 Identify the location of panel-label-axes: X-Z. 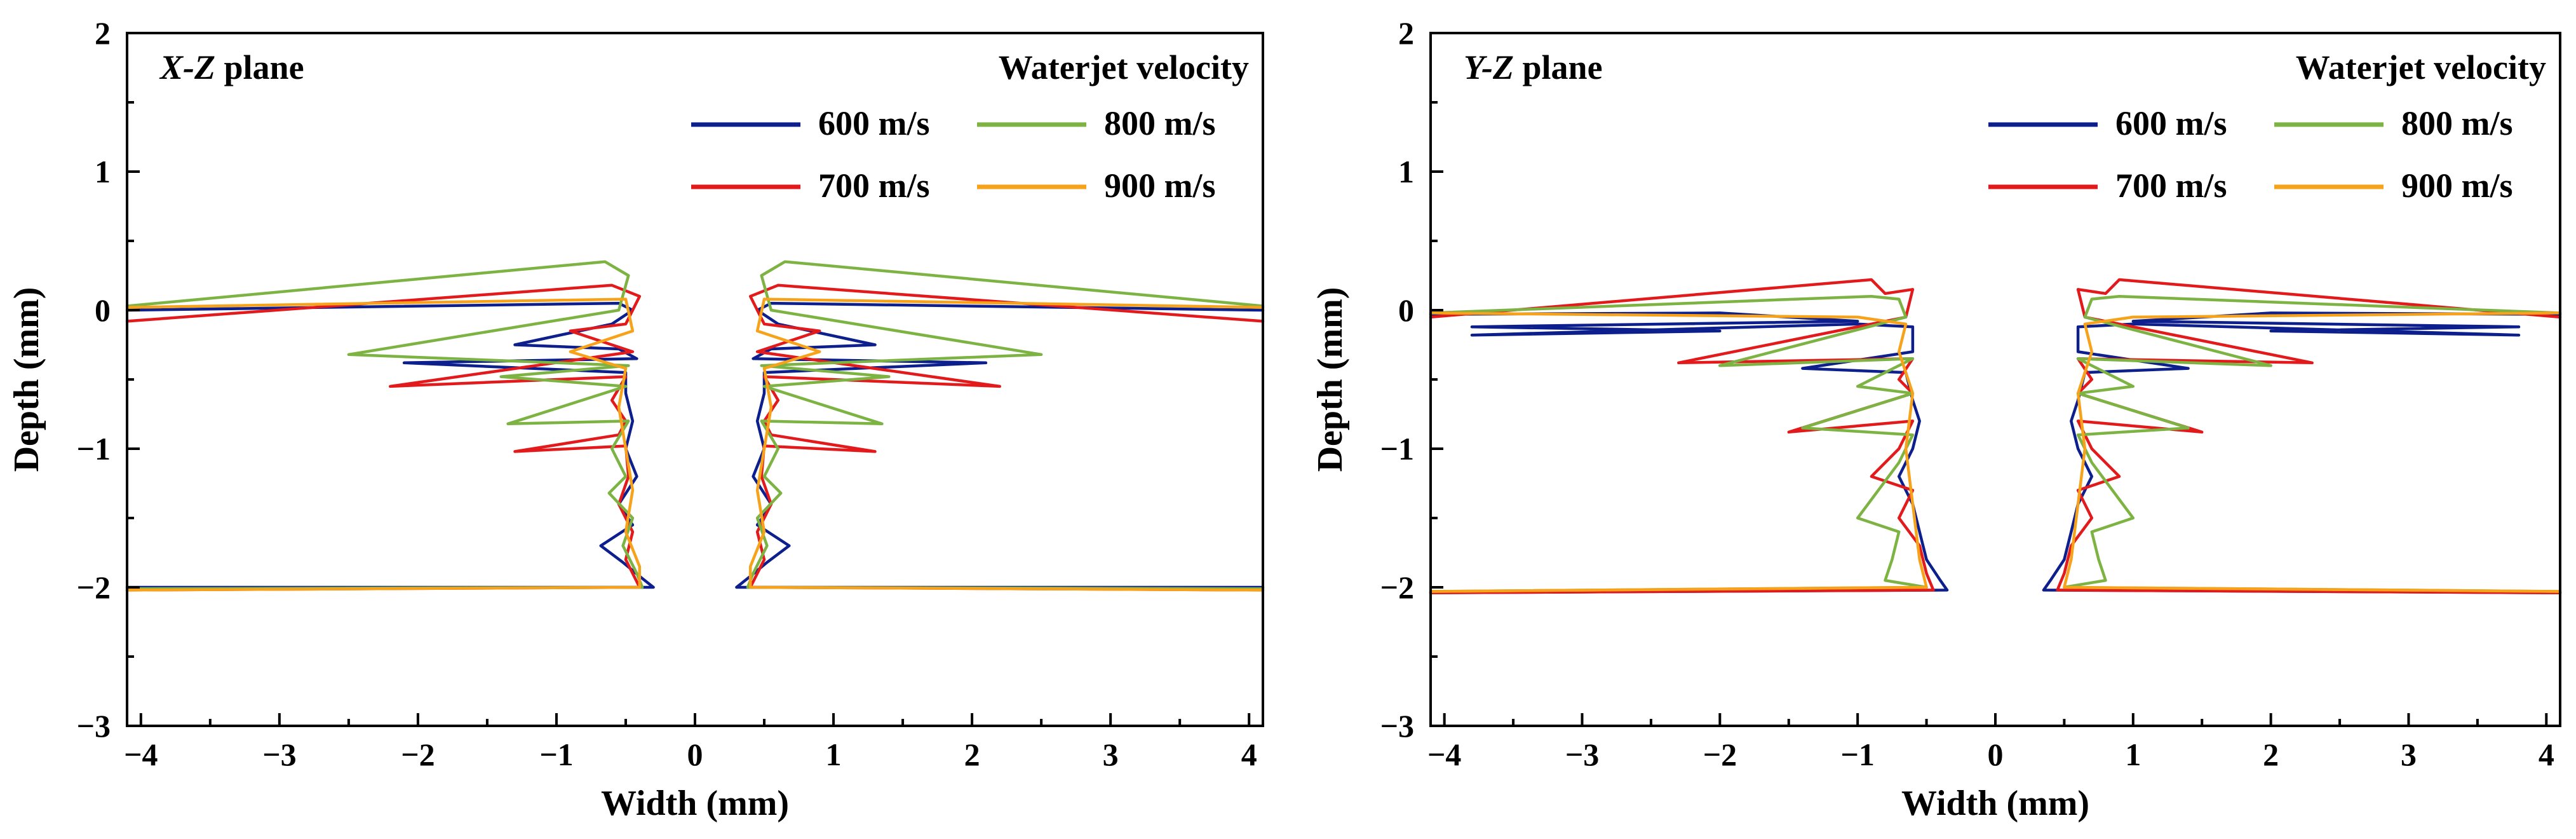
(187, 67).